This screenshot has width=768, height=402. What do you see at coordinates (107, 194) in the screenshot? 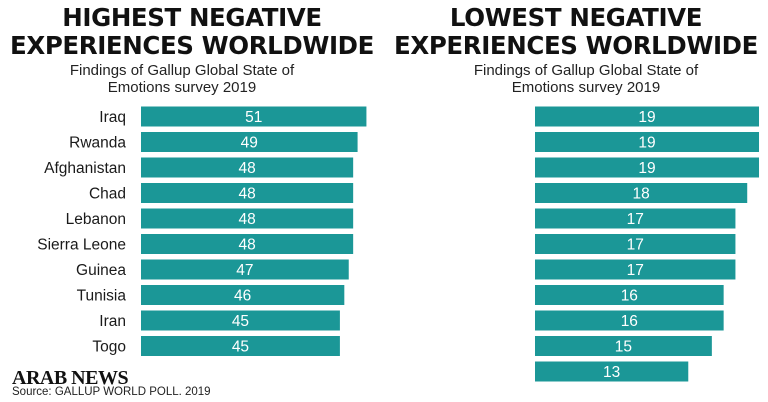
I see `category-label: Chad` at bounding box center [107, 194].